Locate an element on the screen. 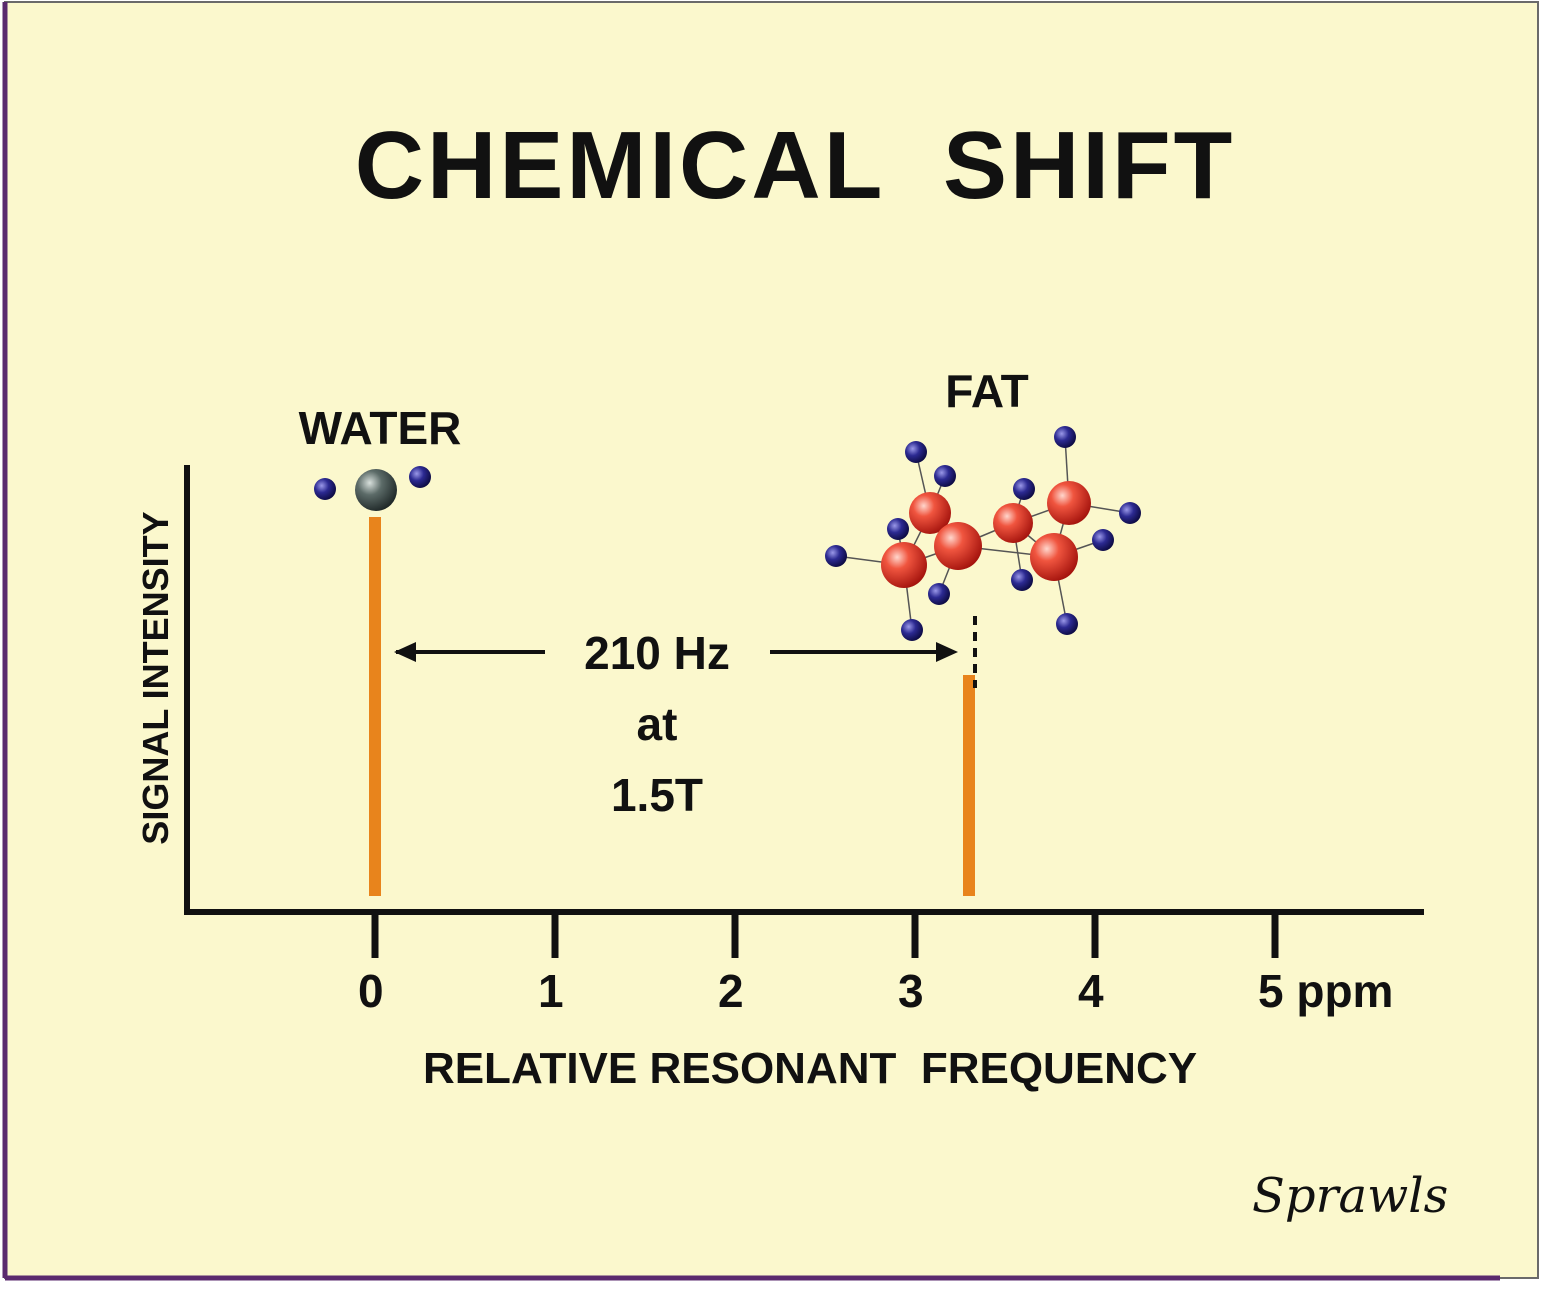 This screenshot has height=1289, width=1541. x-tick-marks is located at coordinates (825, 936).